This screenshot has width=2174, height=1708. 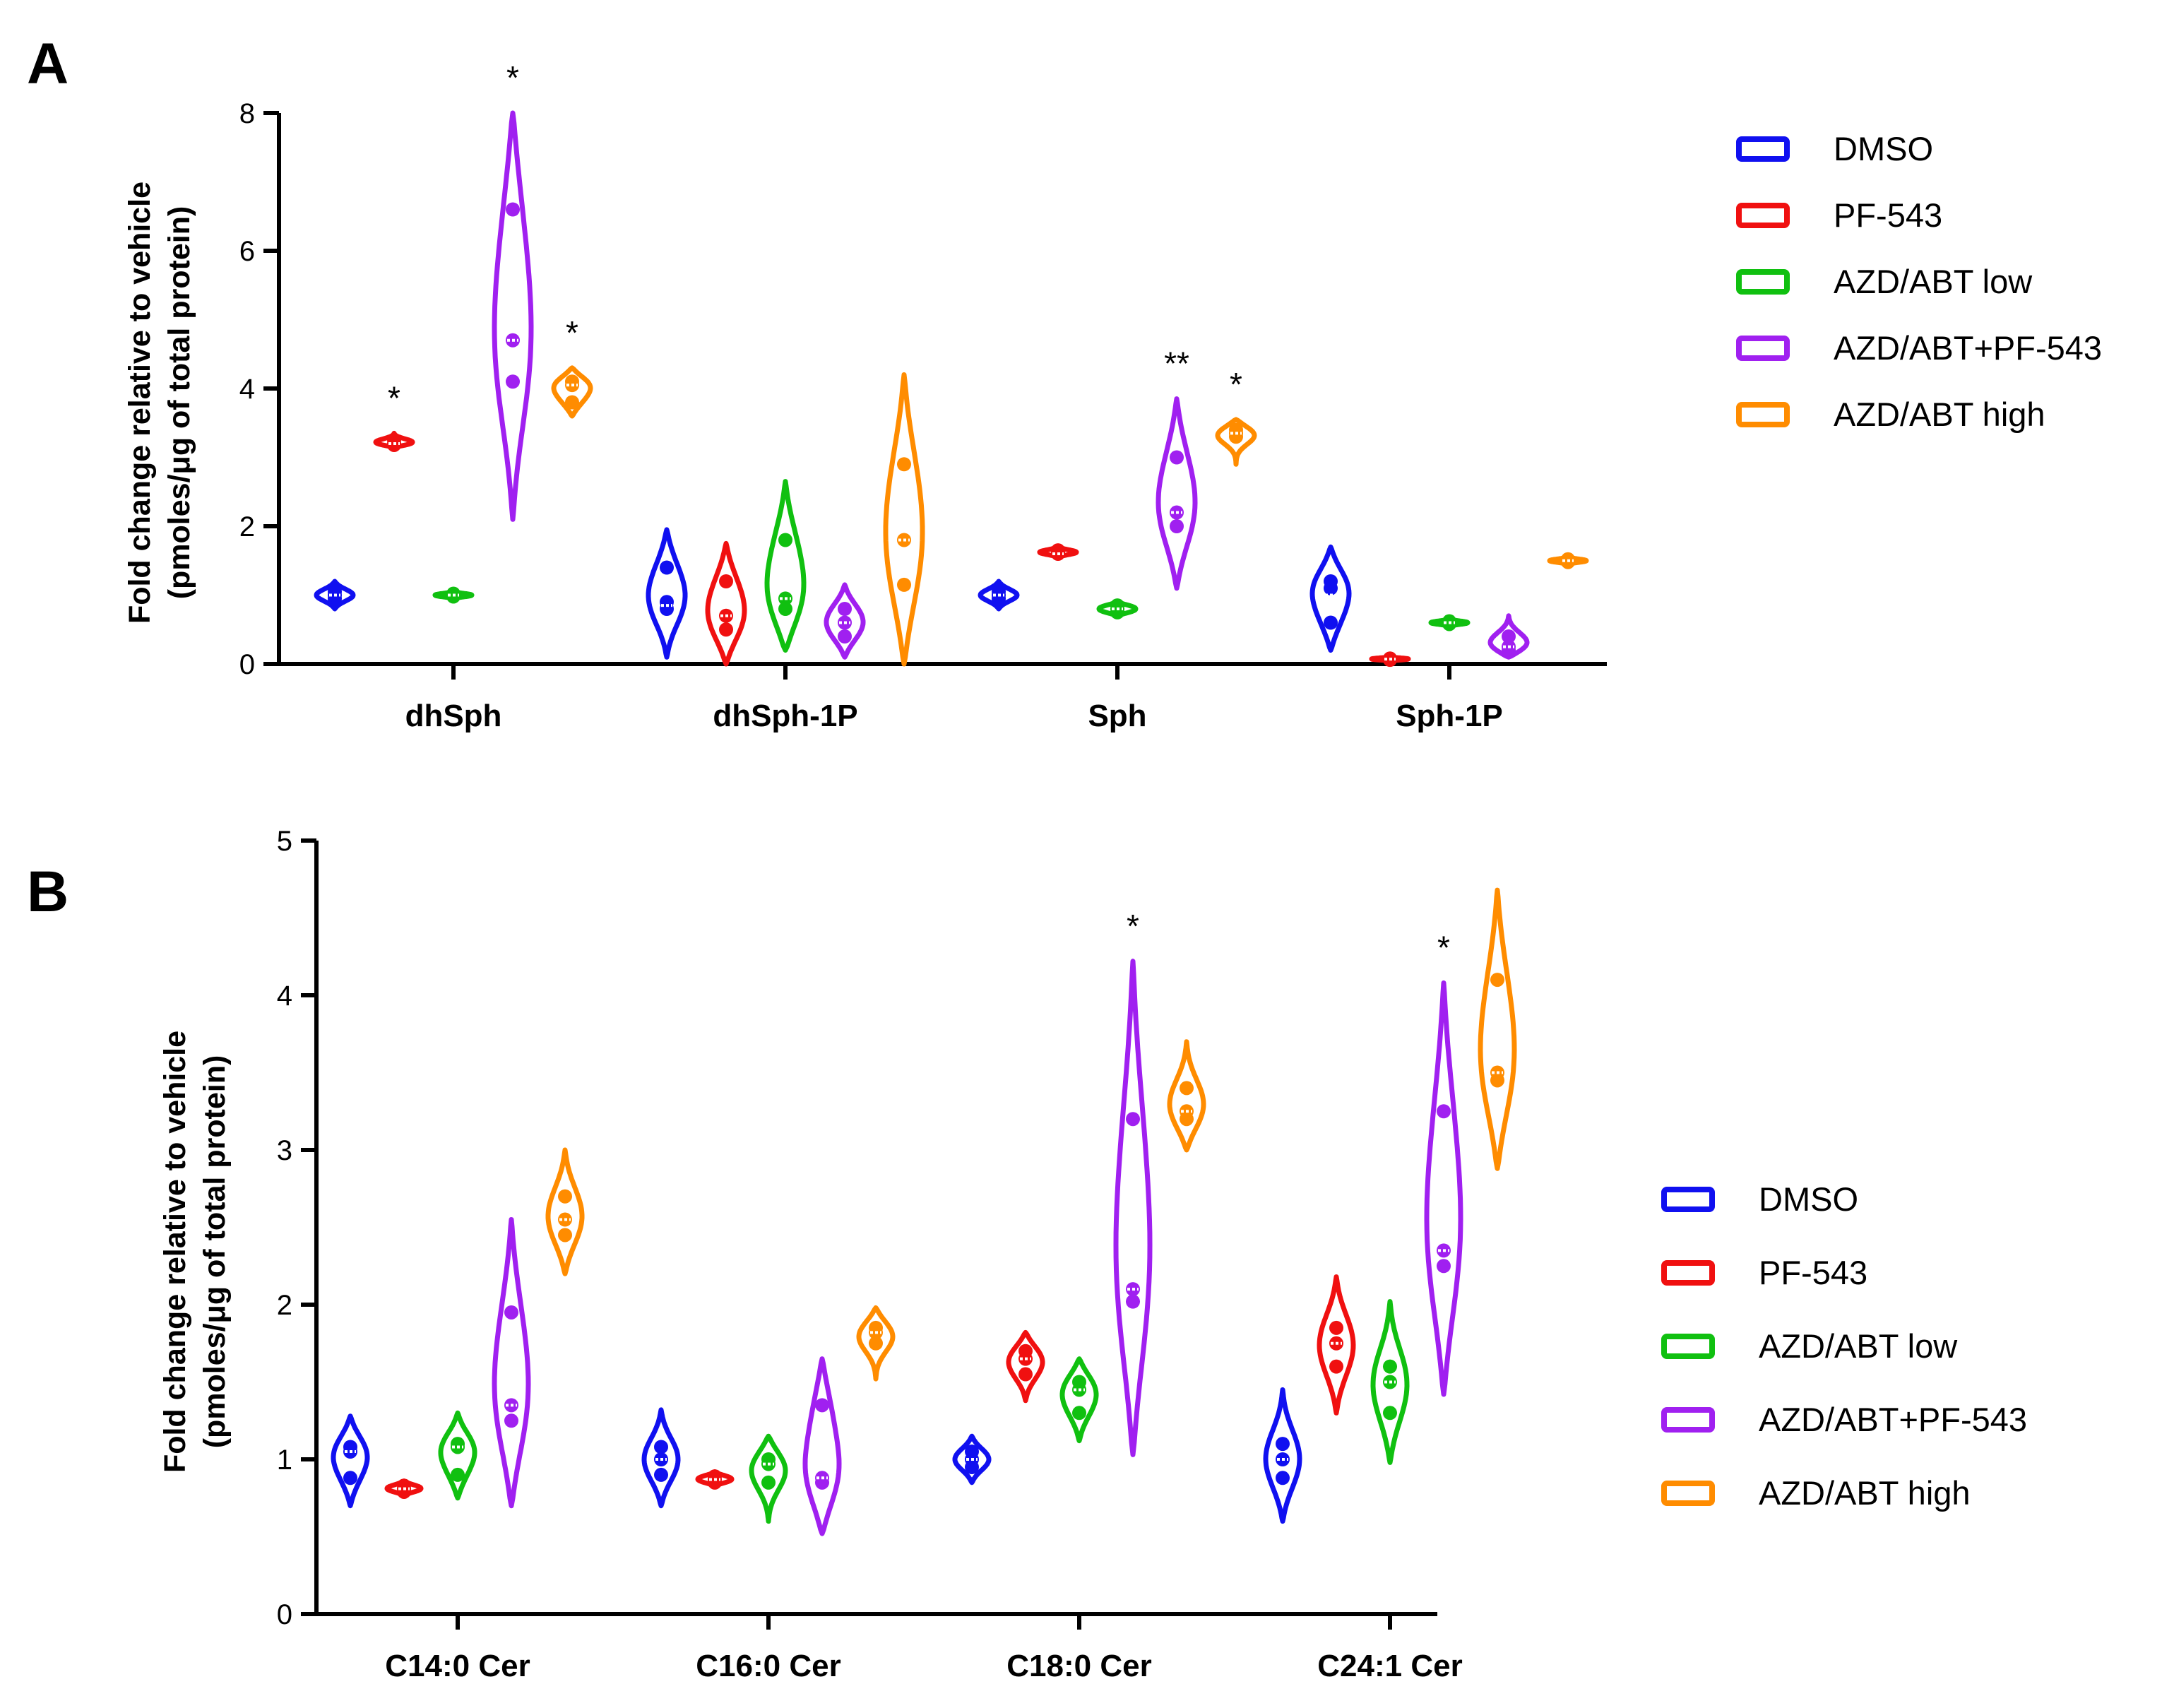 I want to click on legend-a-swatch-azd-pf543, so click(x=1763, y=348).